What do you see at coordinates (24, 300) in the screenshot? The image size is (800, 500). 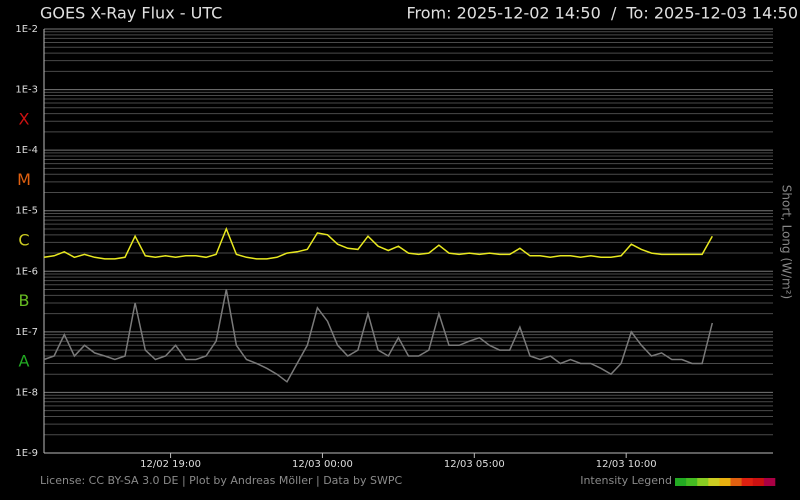 I see `flare-class-label: B` at bounding box center [24, 300].